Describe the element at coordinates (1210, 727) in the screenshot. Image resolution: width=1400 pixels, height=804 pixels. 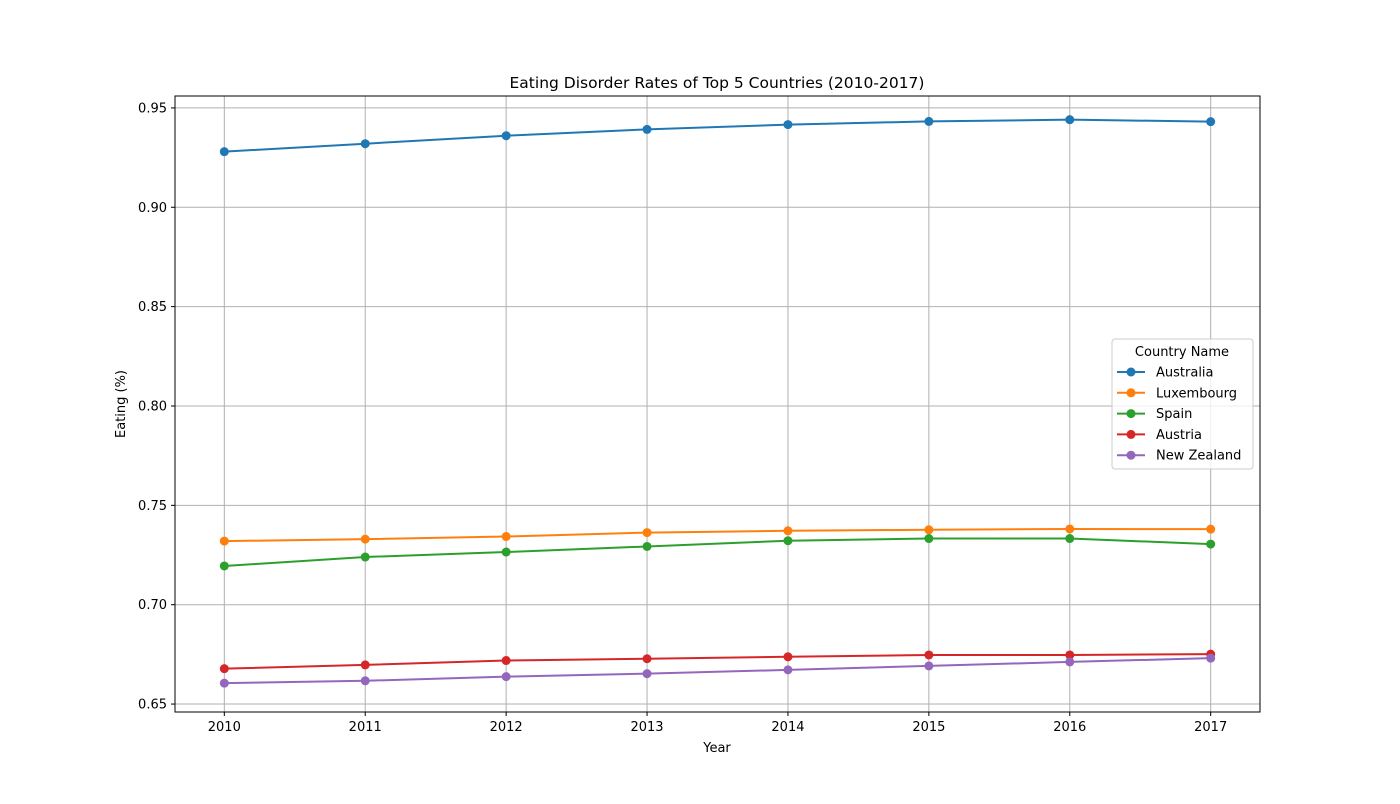
I see `x-tick-label: 2017` at that location.